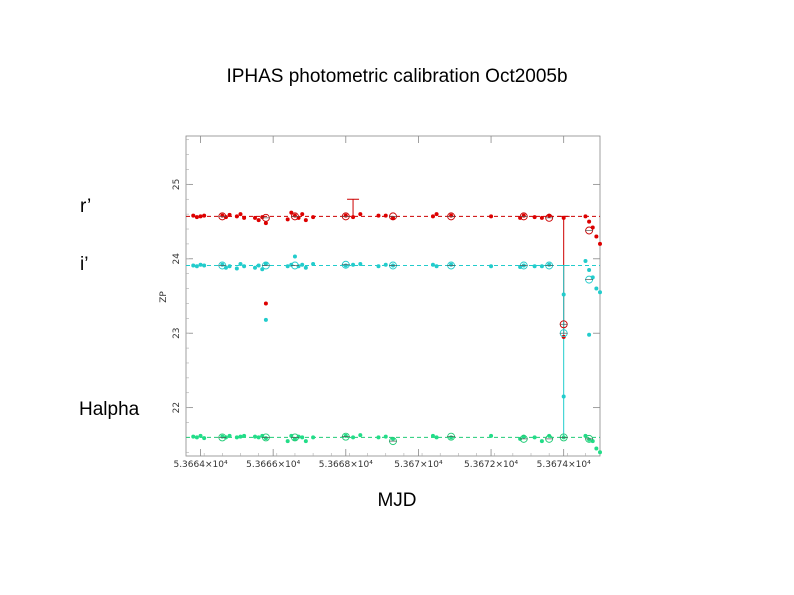 The width and height of the screenshot is (794, 595). Describe the element at coordinates (346, 465) in the screenshot. I see `x-tick-label: 5.3668×10⁴` at that location.